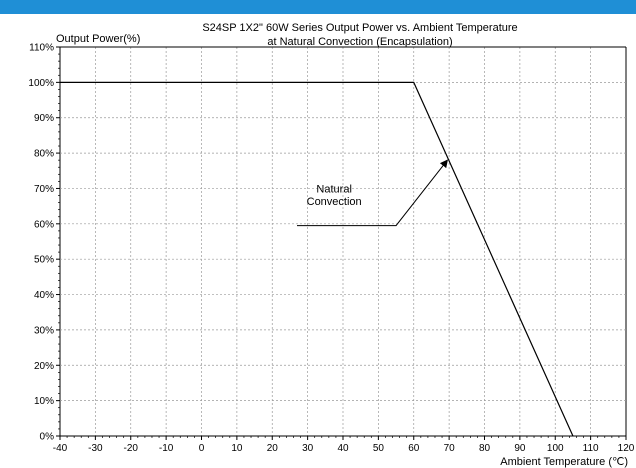 Image resolution: width=636 pixels, height=468 pixels. Describe the element at coordinates (41, 83) in the screenshot. I see `y-tick-label: 100%` at that location.